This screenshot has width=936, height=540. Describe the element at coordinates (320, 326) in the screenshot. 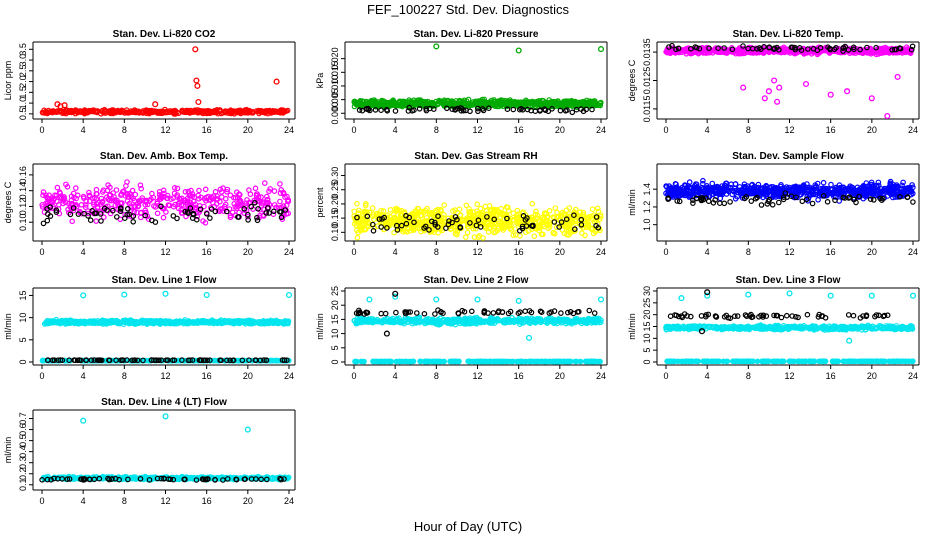

I see `y-axis-label: ml/min` at that location.